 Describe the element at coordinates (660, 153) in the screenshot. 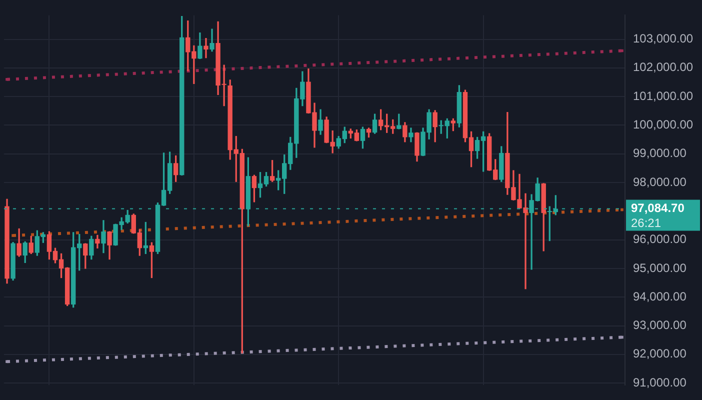

I see `y-tick-label: 99,000.00` at that location.